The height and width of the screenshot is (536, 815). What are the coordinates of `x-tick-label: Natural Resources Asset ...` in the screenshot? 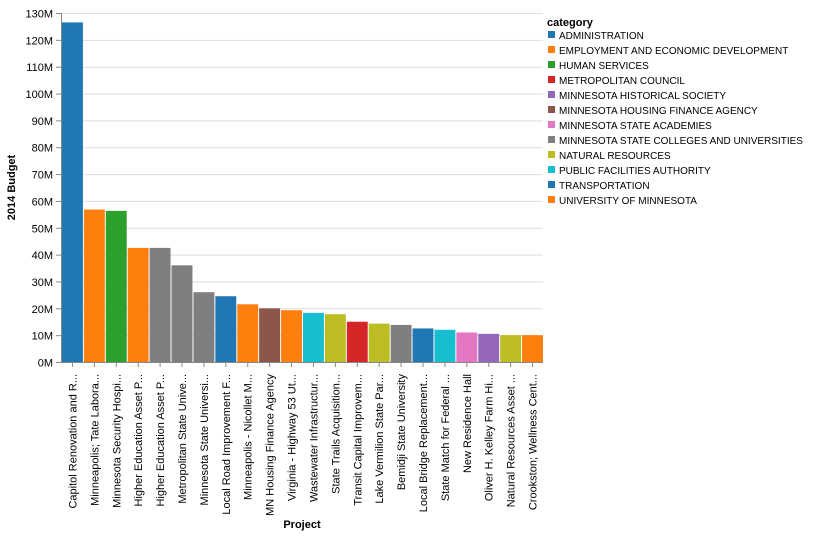 It's located at (512, 440).